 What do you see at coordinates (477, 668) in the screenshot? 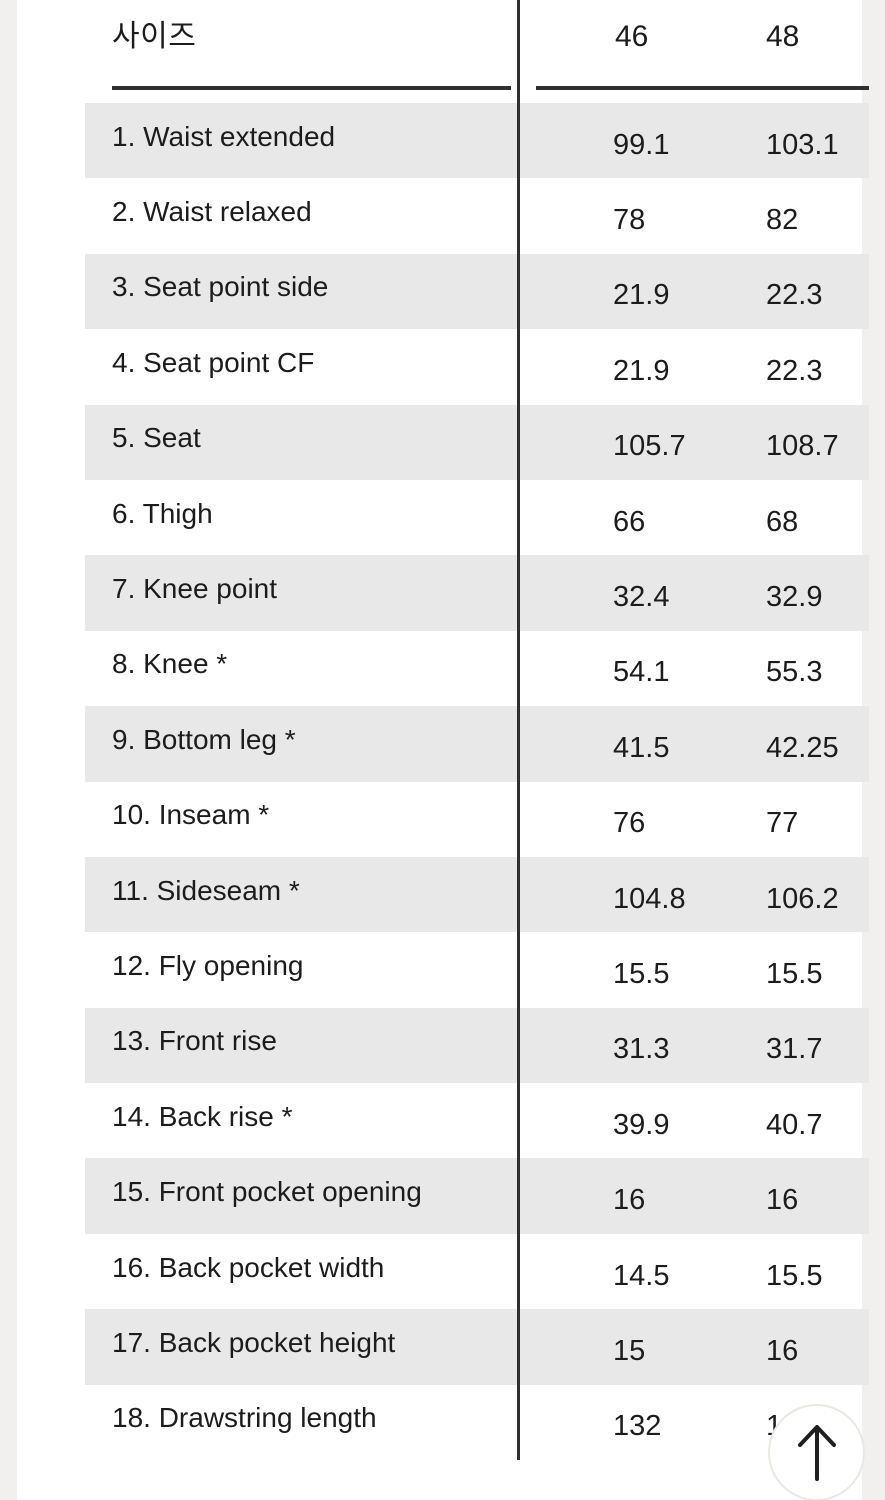
I see `table-row: 8. Knee * 54.1 55.3` at bounding box center [477, 668].